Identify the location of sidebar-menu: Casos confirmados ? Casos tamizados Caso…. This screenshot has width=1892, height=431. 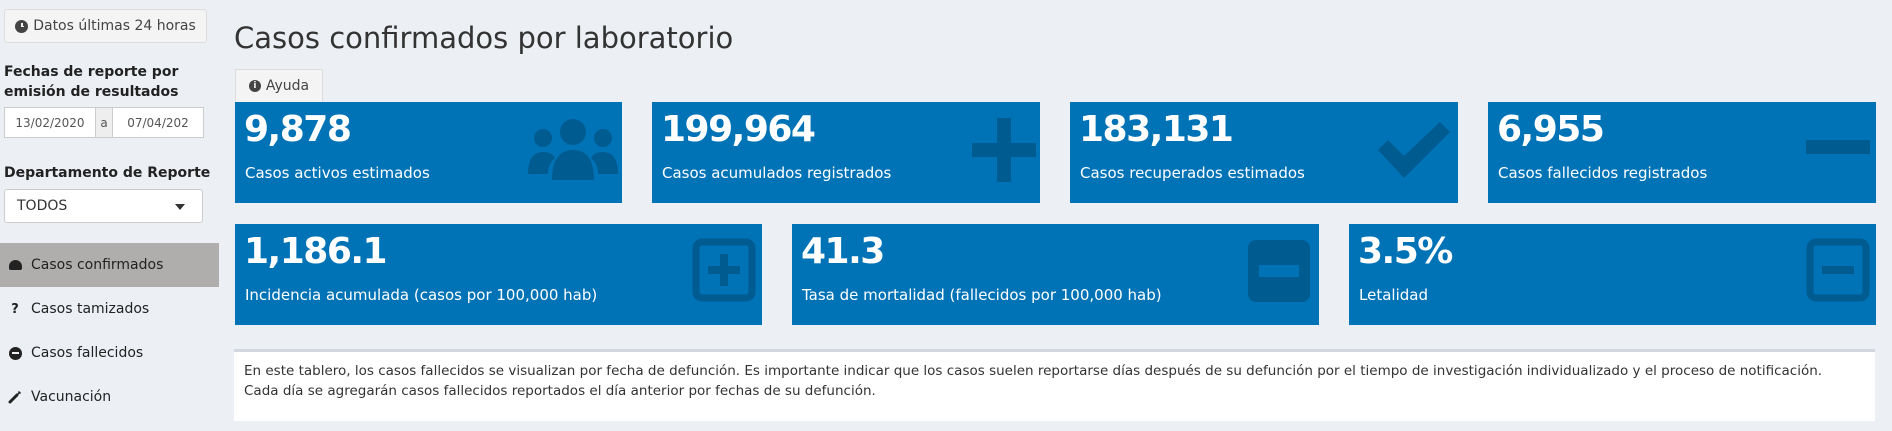
(109, 331).